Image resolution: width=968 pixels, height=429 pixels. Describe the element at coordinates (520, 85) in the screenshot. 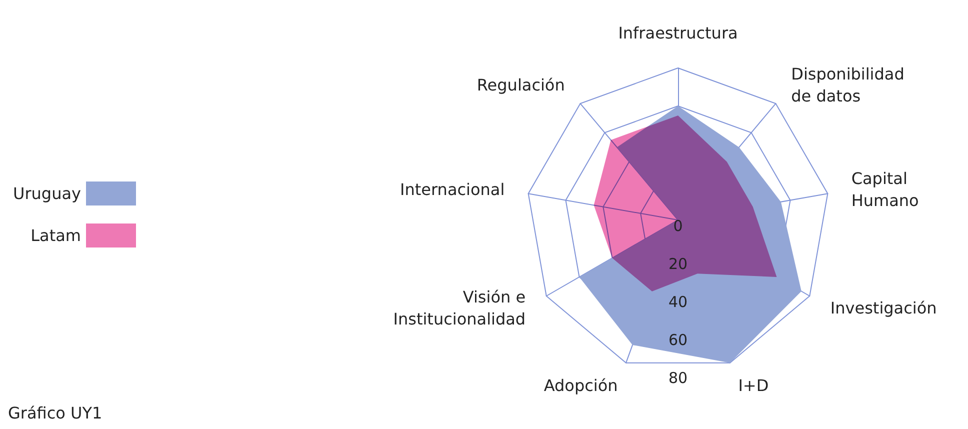

I see `spoke-label: Regulación` at that location.